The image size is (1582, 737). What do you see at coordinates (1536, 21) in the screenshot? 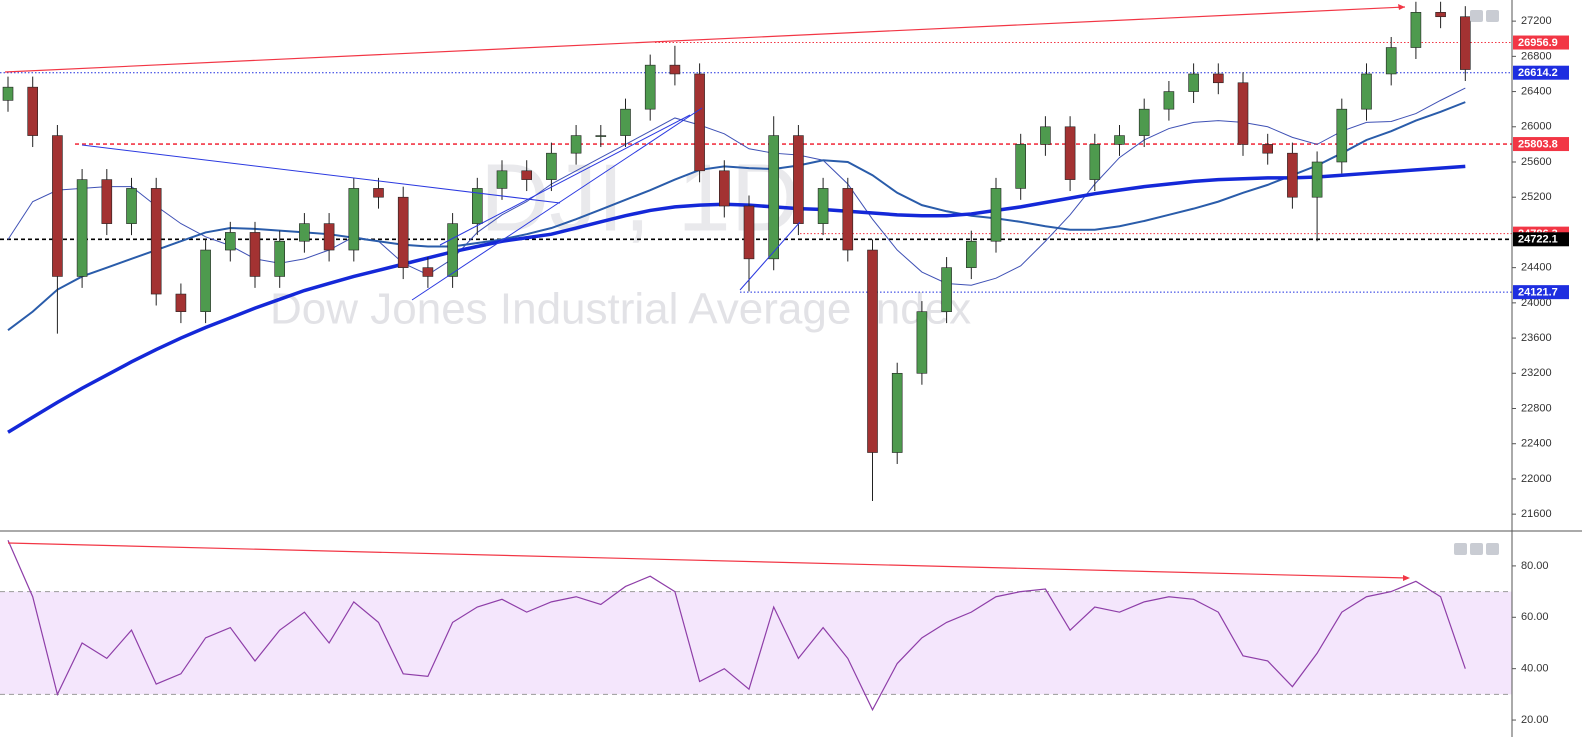
I see `y-tick-label: 27200` at bounding box center [1536, 21].